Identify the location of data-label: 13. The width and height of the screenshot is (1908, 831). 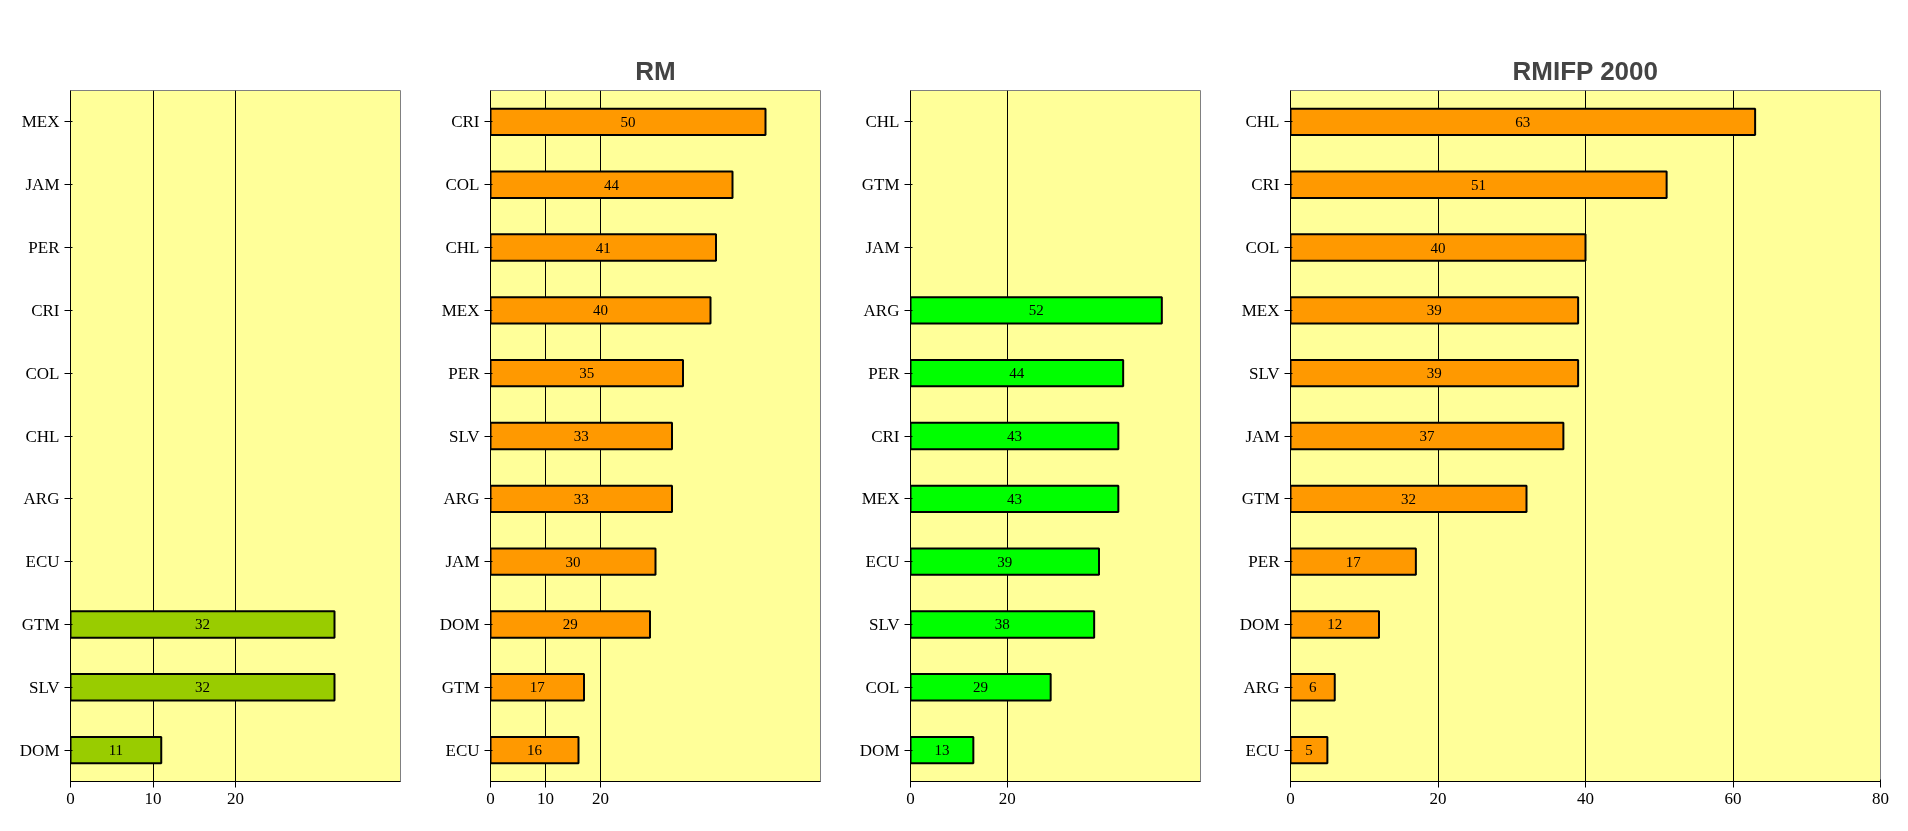
(942, 750).